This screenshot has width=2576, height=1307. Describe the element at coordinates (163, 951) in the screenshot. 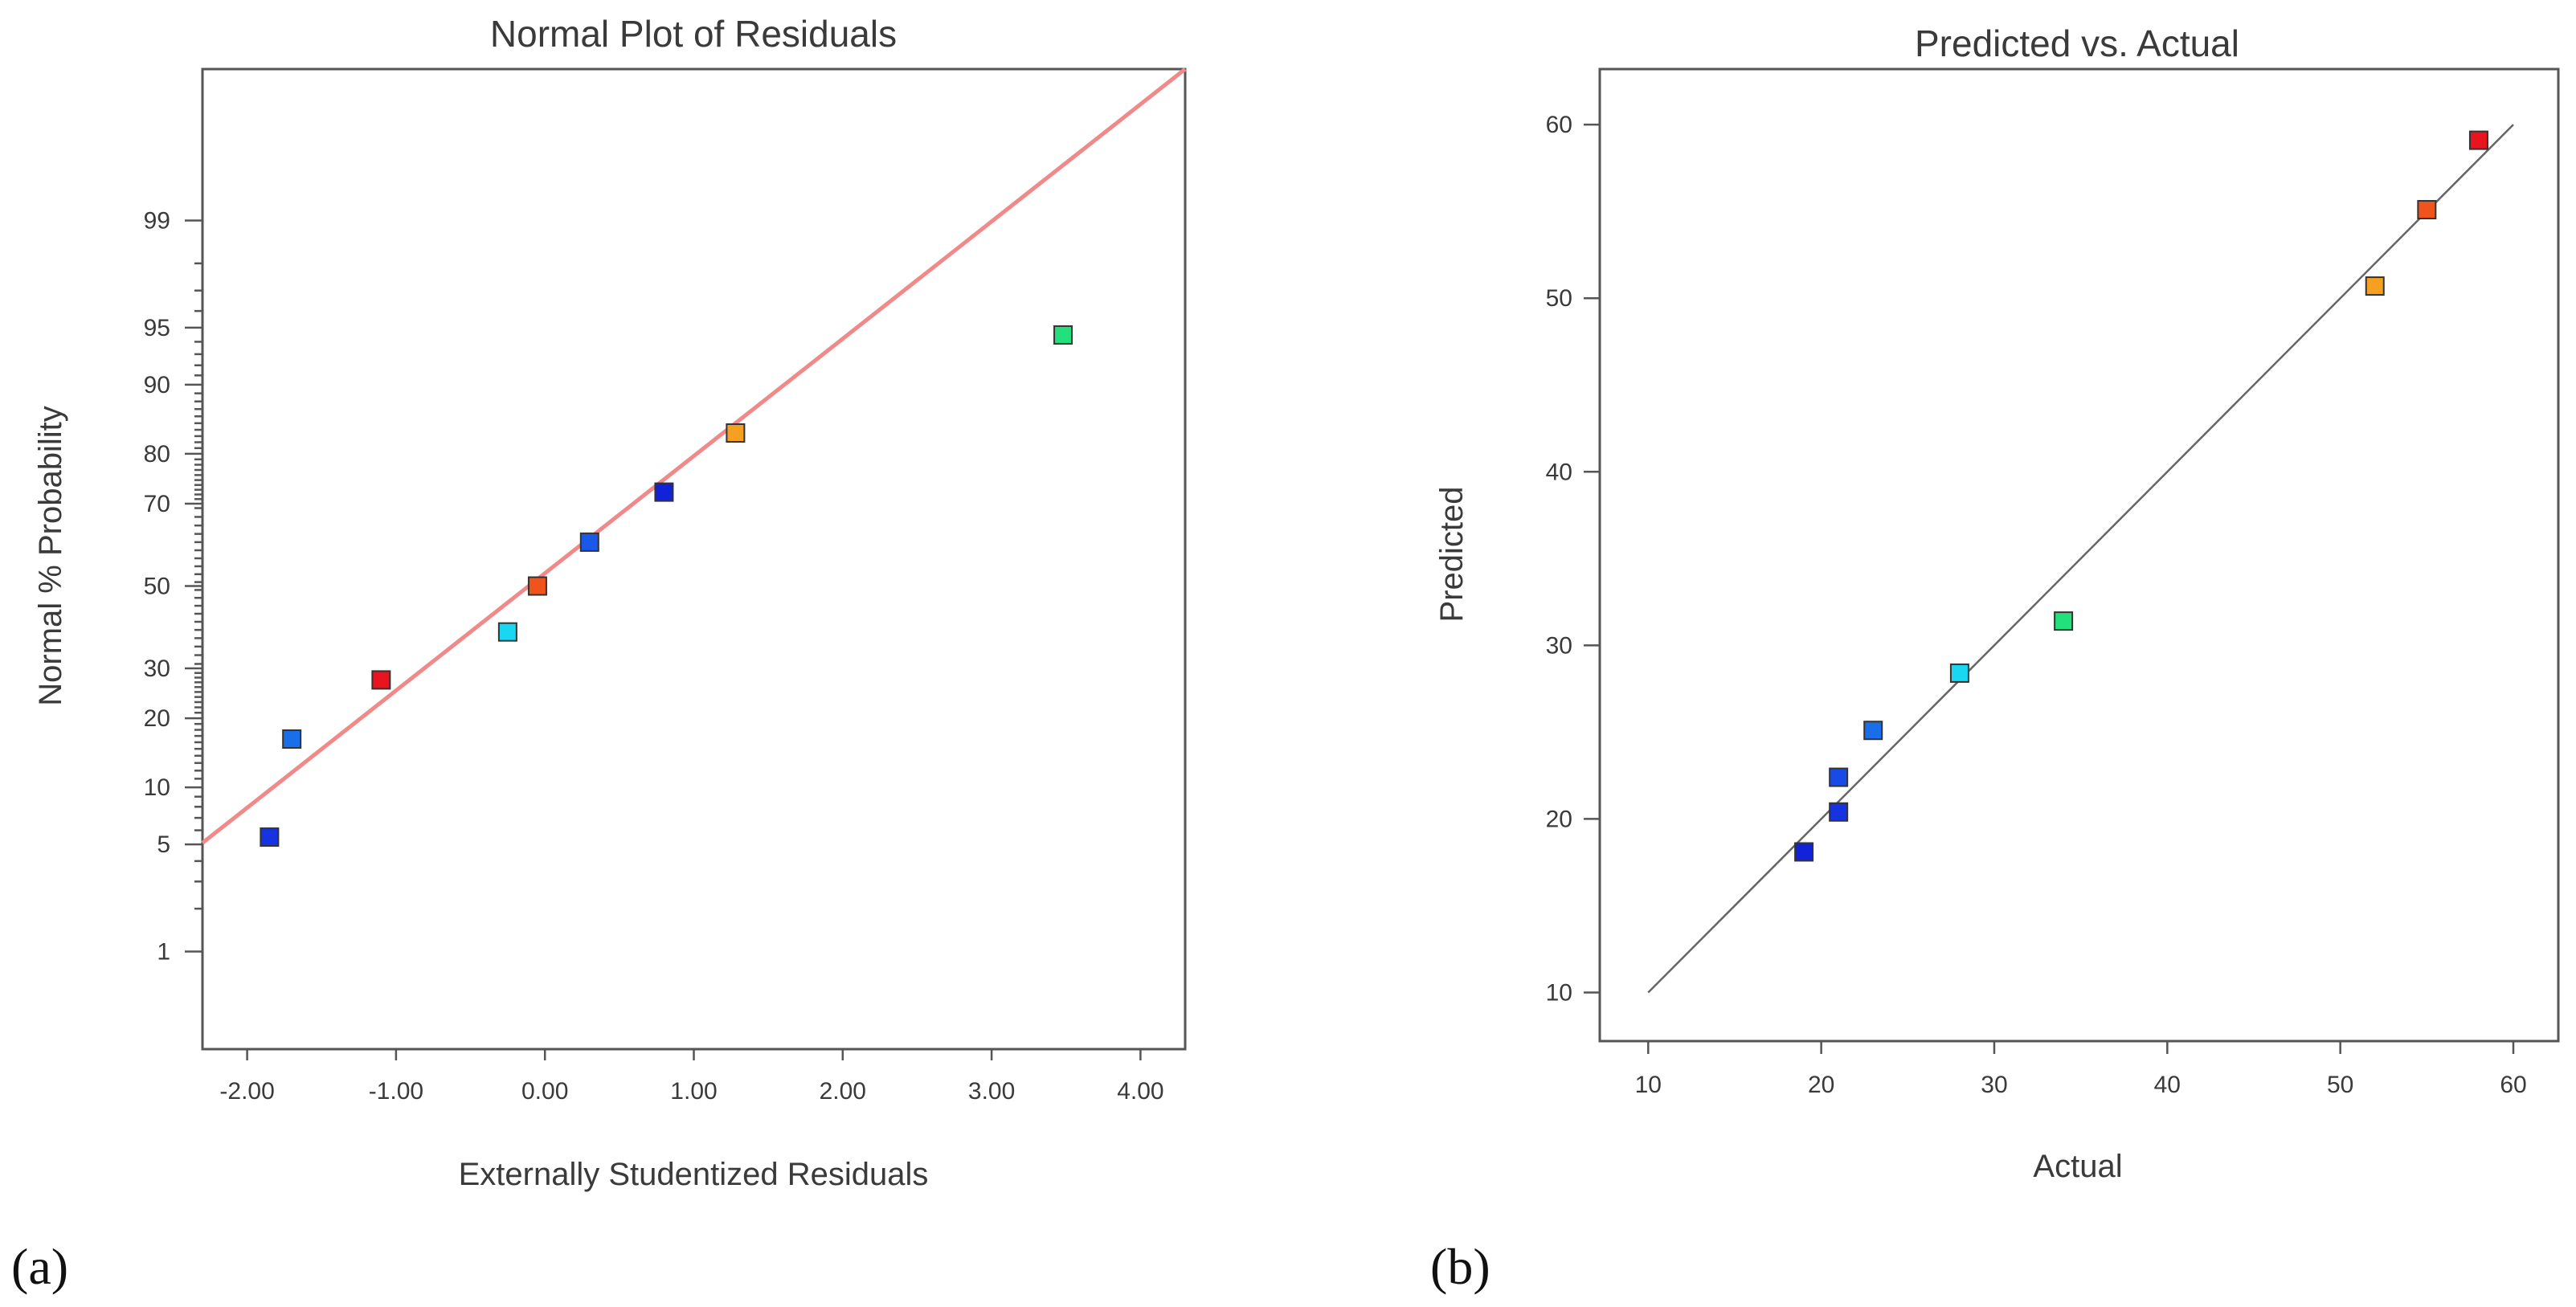

I see `chart-a-y-tick-label: 1` at that location.